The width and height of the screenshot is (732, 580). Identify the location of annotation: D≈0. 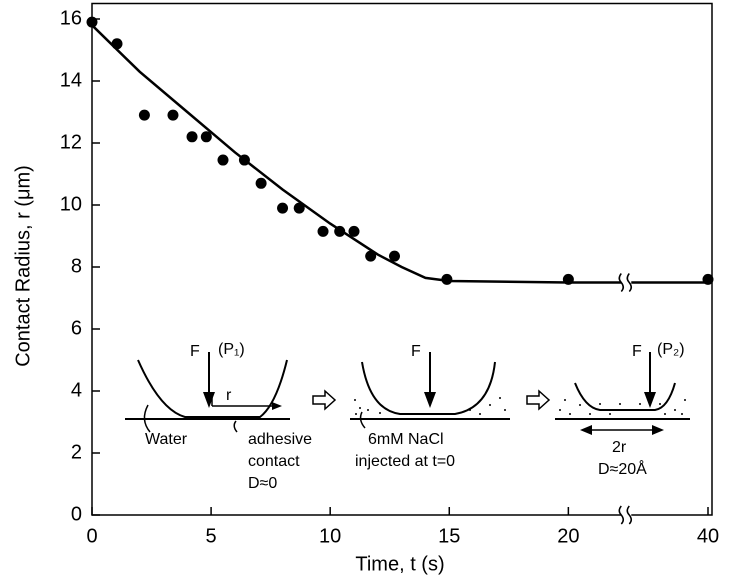
(262, 483).